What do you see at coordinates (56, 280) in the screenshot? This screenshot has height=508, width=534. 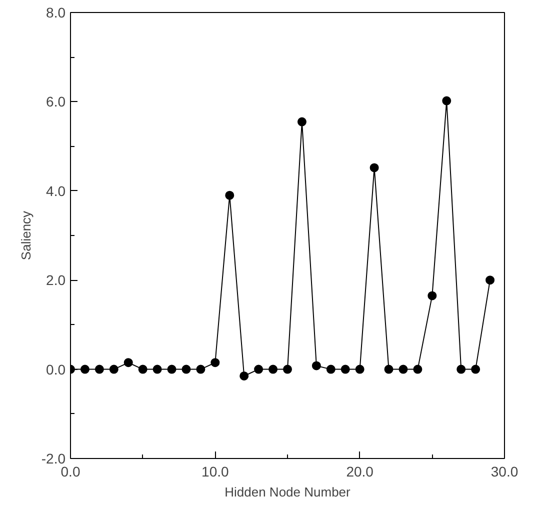 I see `y-tick-label: 2.0` at bounding box center [56, 280].